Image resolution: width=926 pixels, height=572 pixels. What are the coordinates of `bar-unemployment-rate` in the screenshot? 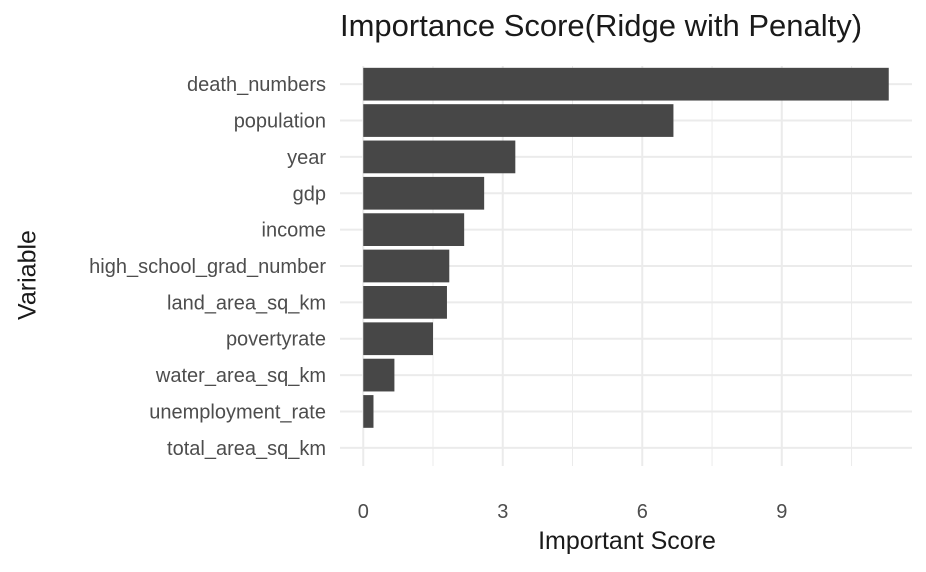 It's located at (368, 411).